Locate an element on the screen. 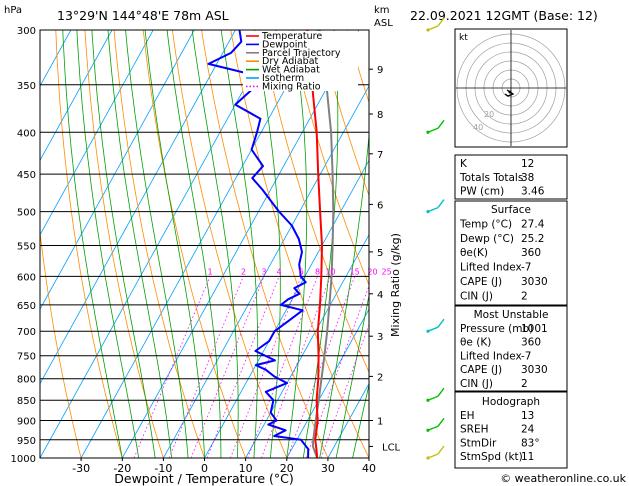  temperature-tick-label: 10 is located at coordinates (246, 468).